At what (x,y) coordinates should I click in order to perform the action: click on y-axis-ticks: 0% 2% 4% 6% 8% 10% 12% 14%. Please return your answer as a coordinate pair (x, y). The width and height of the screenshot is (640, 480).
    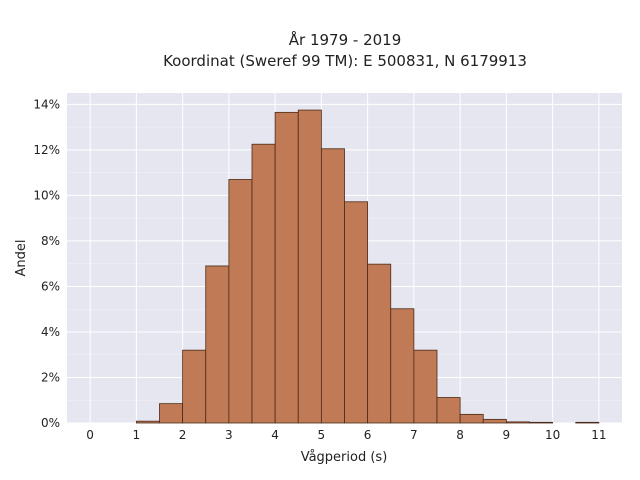
    Looking at the image, I should click on (46, 263).